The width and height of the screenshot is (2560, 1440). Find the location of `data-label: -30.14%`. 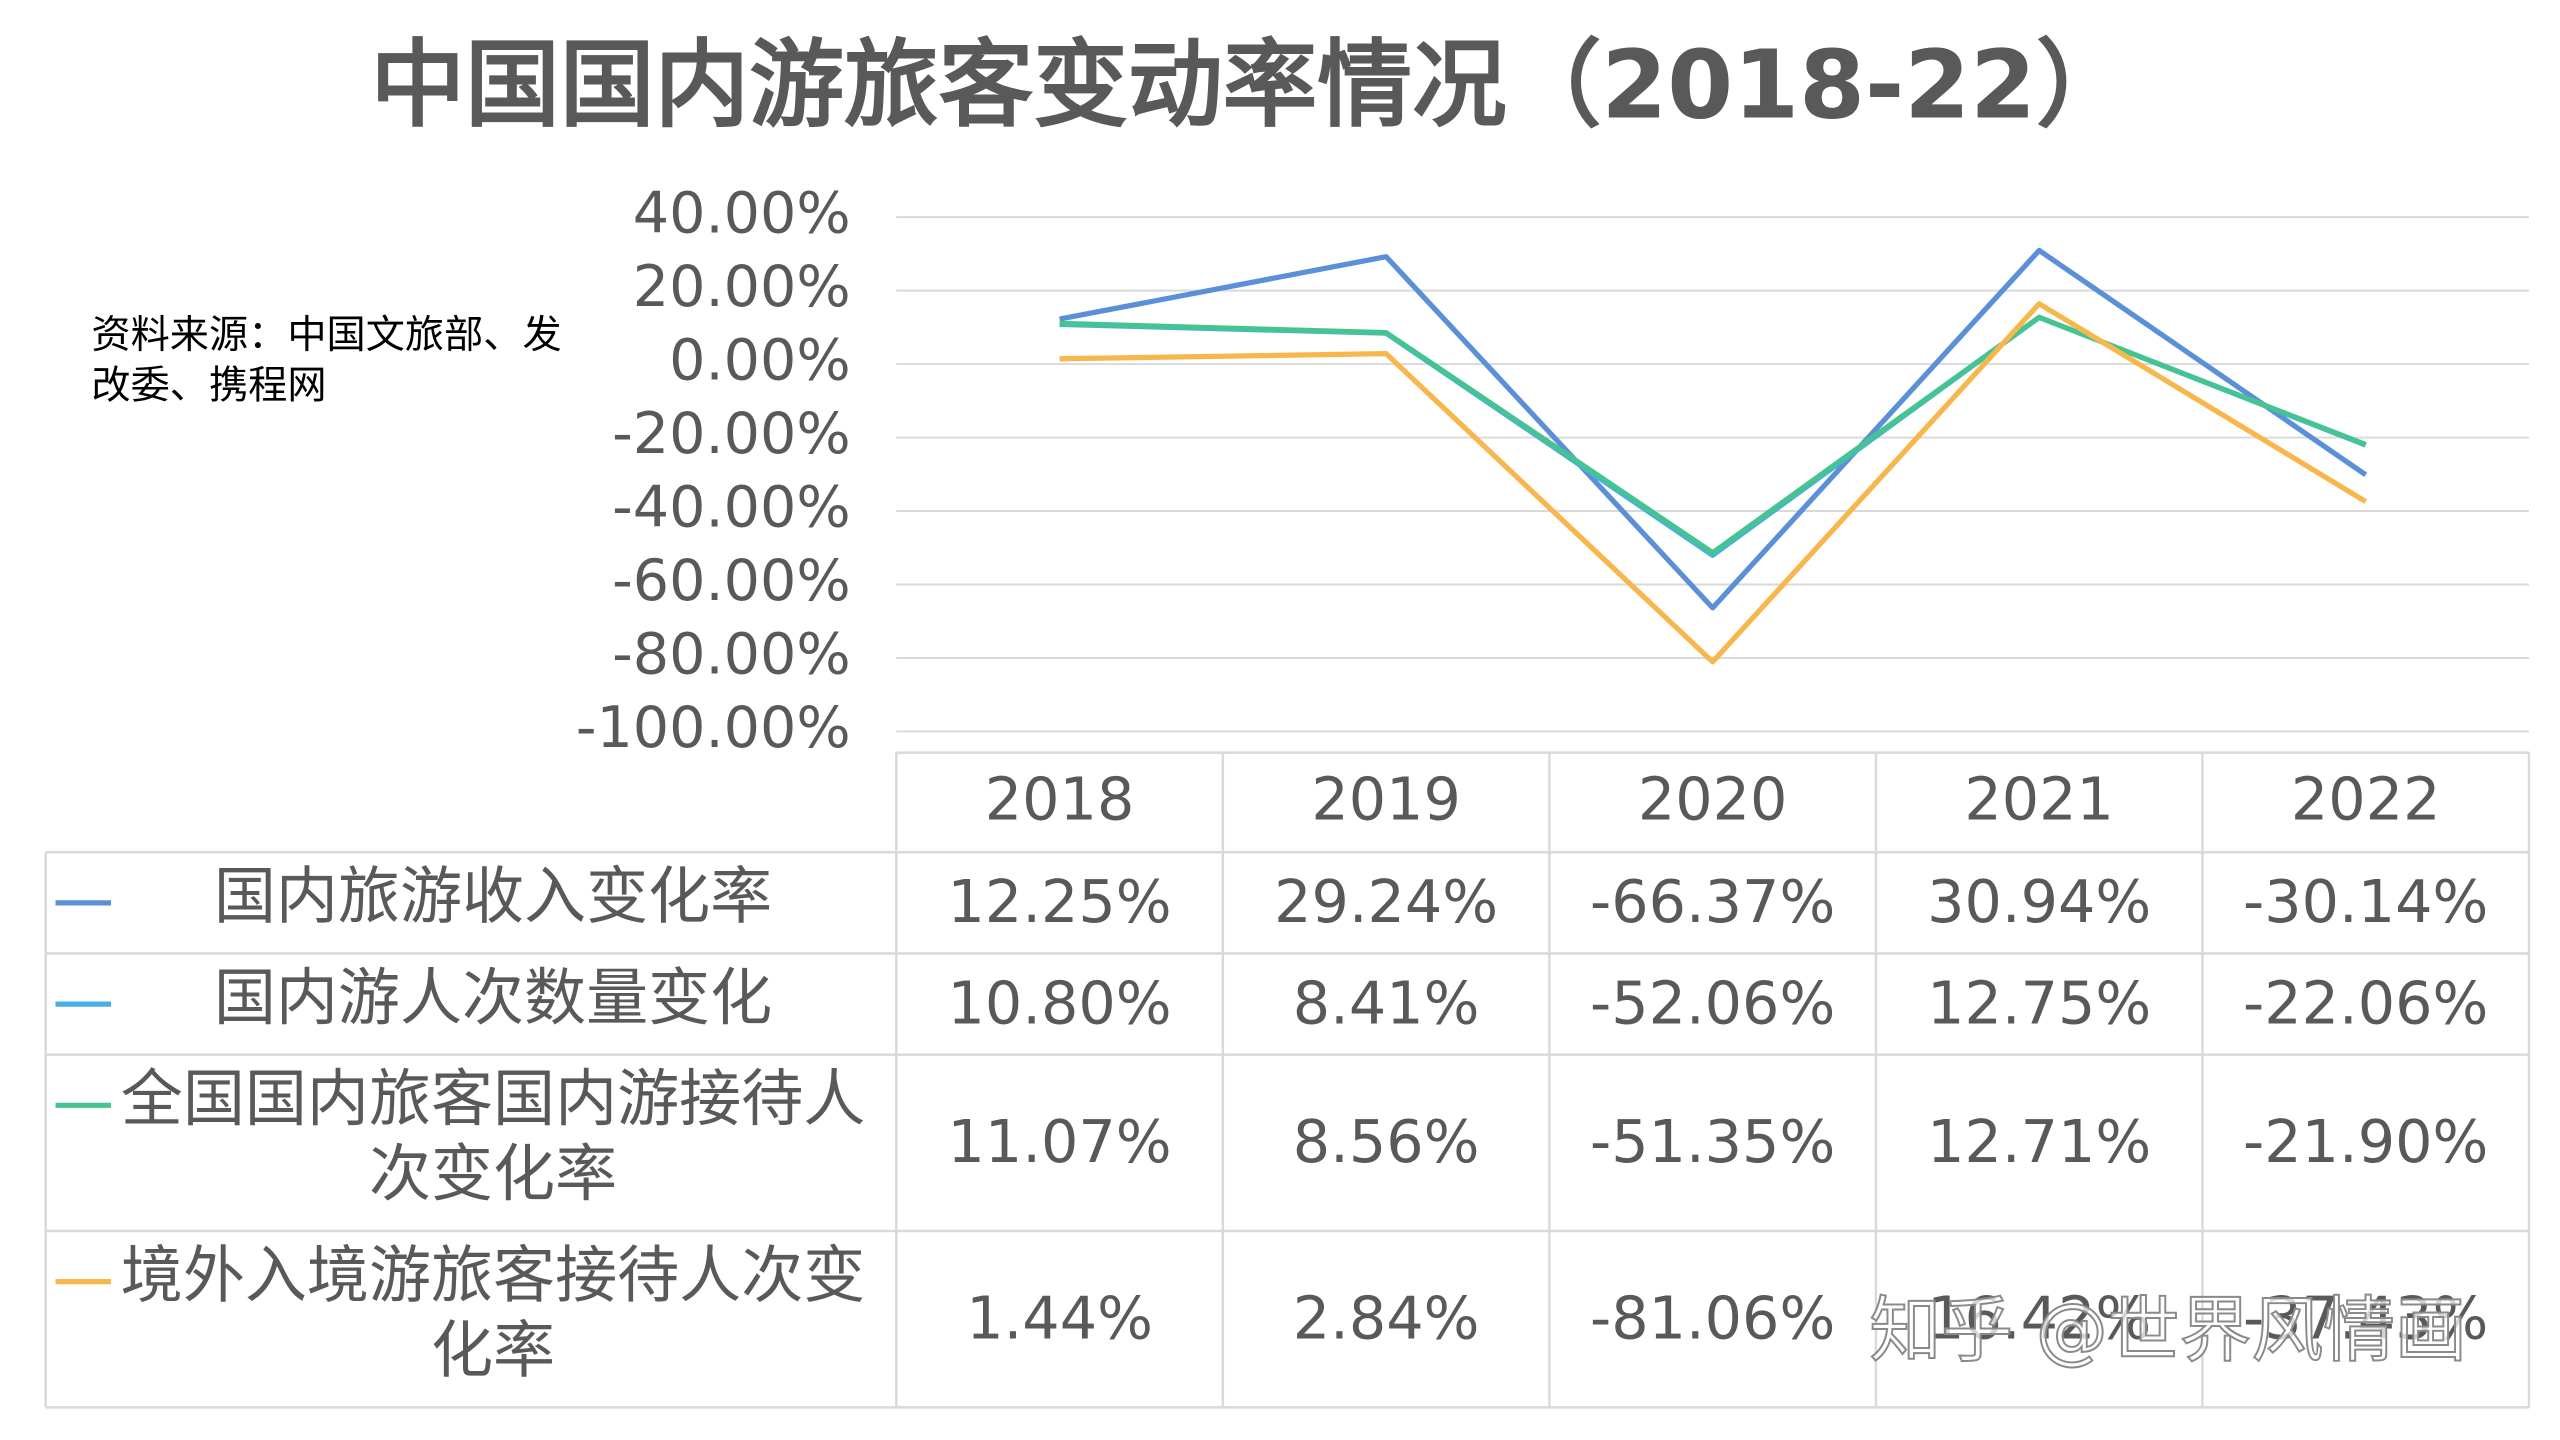

data-label: -30.14% is located at coordinates (2365, 901).